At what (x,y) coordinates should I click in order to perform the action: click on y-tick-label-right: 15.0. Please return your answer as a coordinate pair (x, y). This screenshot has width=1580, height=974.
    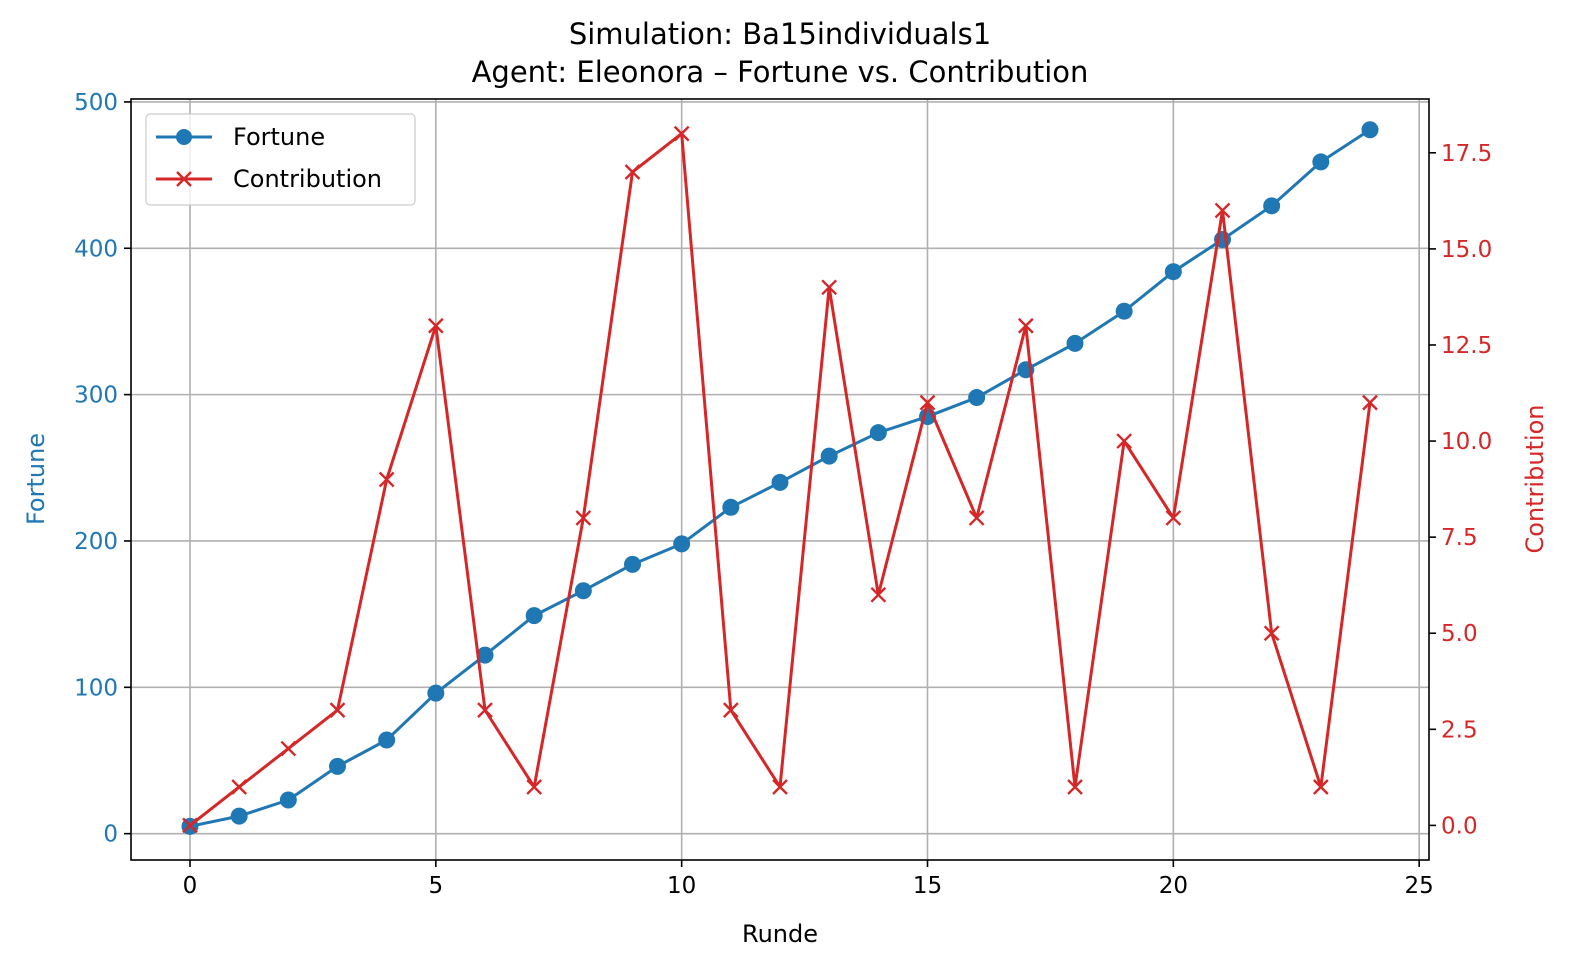
    Looking at the image, I should click on (1466, 250).